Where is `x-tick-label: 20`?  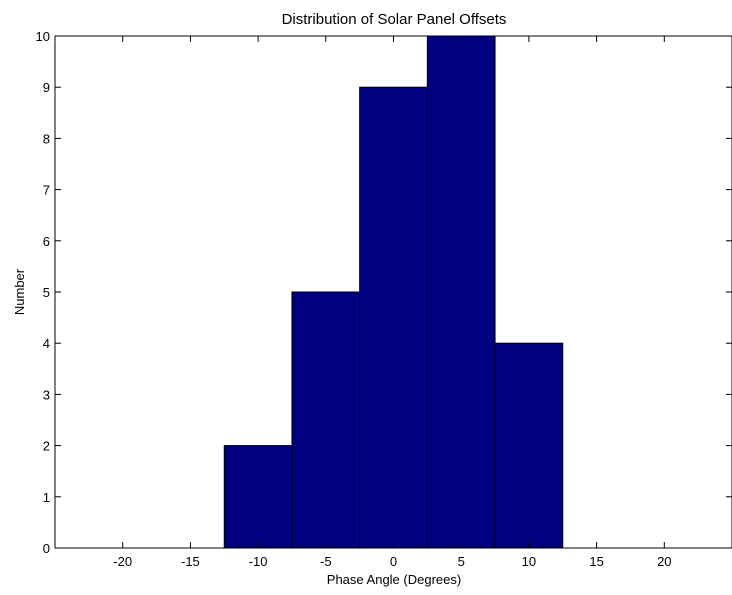
x-tick-label: 20 is located at coordinates (664, 561).